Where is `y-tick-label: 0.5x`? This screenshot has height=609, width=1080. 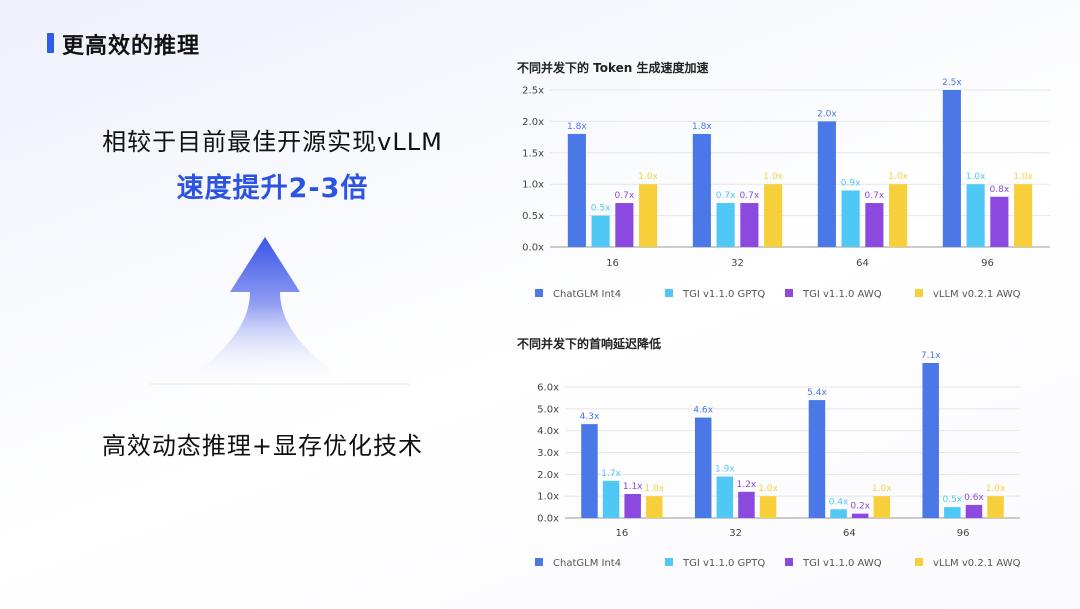
y-tick-label: 0.5x is located at coordinates (533, 216).